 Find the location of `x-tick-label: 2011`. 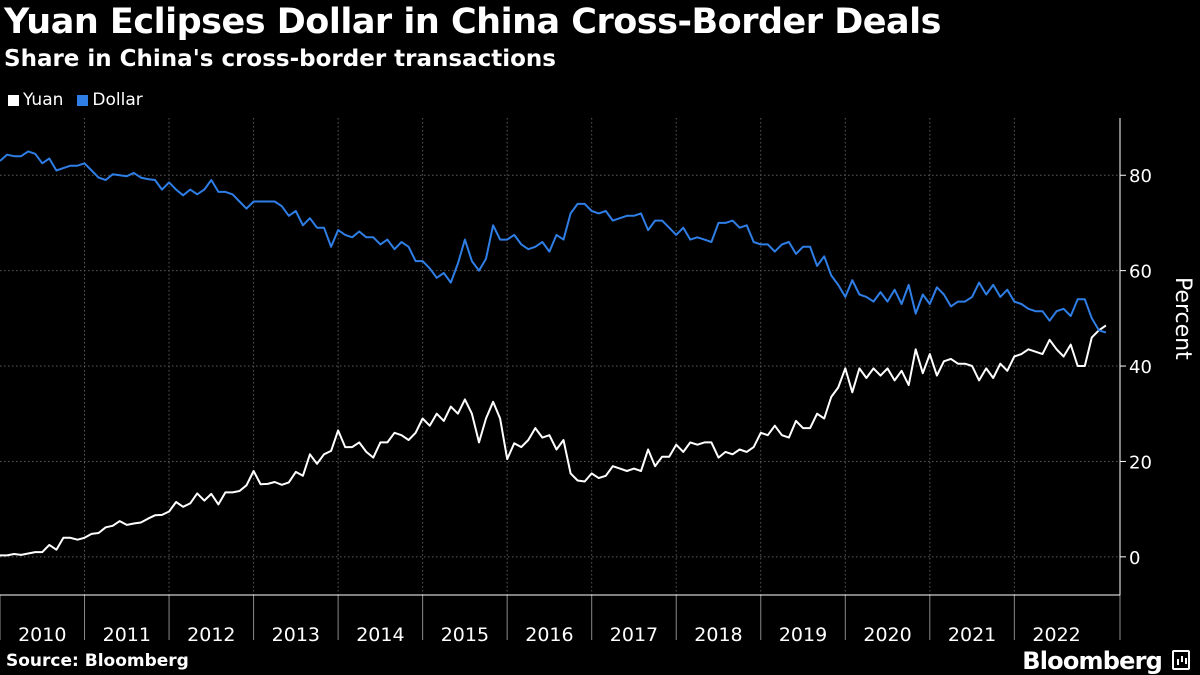

x-tick-label: 2011 is located at coordinates (127, 635).